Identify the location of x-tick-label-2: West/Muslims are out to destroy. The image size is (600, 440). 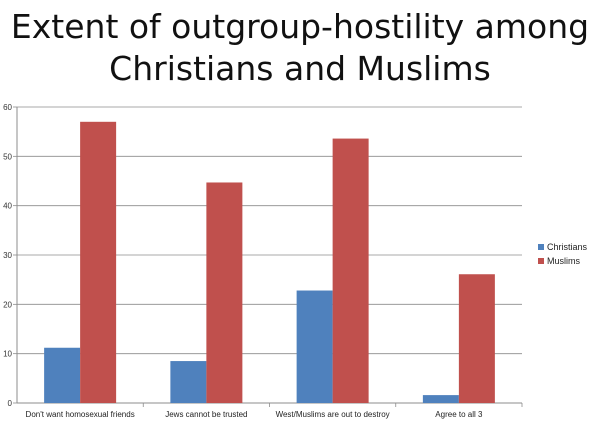
(333, 414).